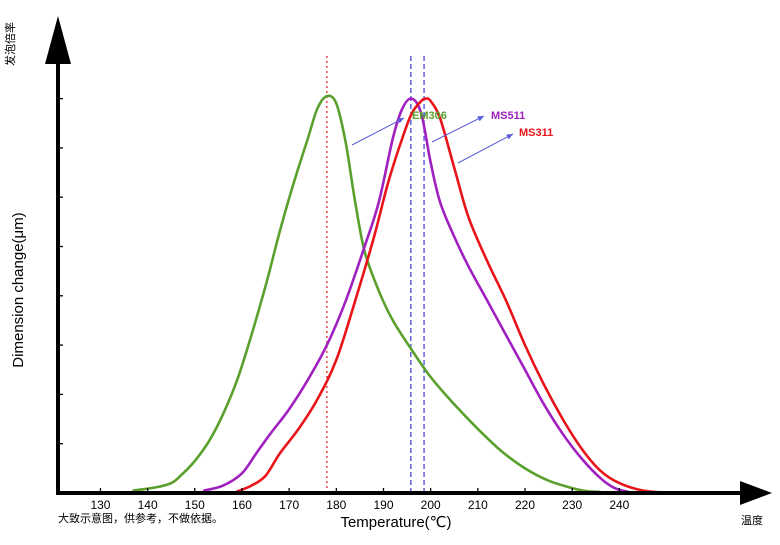 The width and height of the screenshot is (780, 545). What do you see at coordinates (378, 131) in the screenshot?
I see `annotation-arrow-em306` at bounding box center [378, 131].